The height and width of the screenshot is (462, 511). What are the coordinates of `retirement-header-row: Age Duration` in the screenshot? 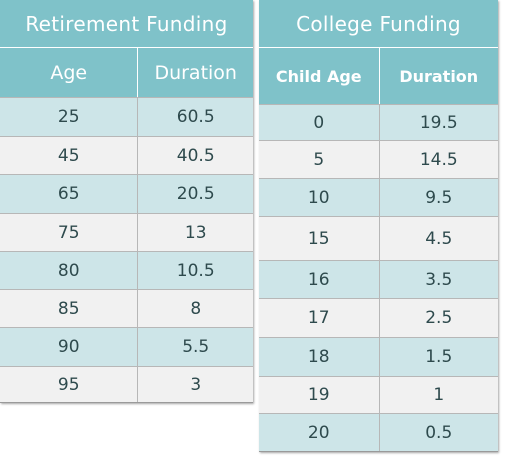 It's located at (126, 72).